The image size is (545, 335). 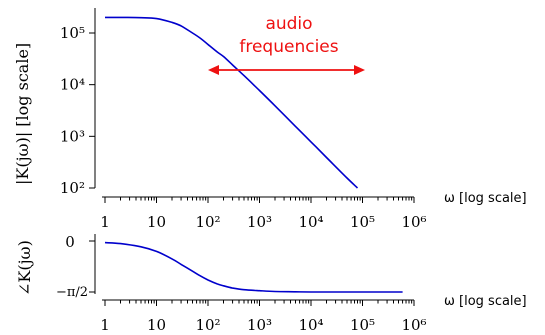 I want to click on magnitude-y-tick-label: 10⁴, so click(x=72, y=85).